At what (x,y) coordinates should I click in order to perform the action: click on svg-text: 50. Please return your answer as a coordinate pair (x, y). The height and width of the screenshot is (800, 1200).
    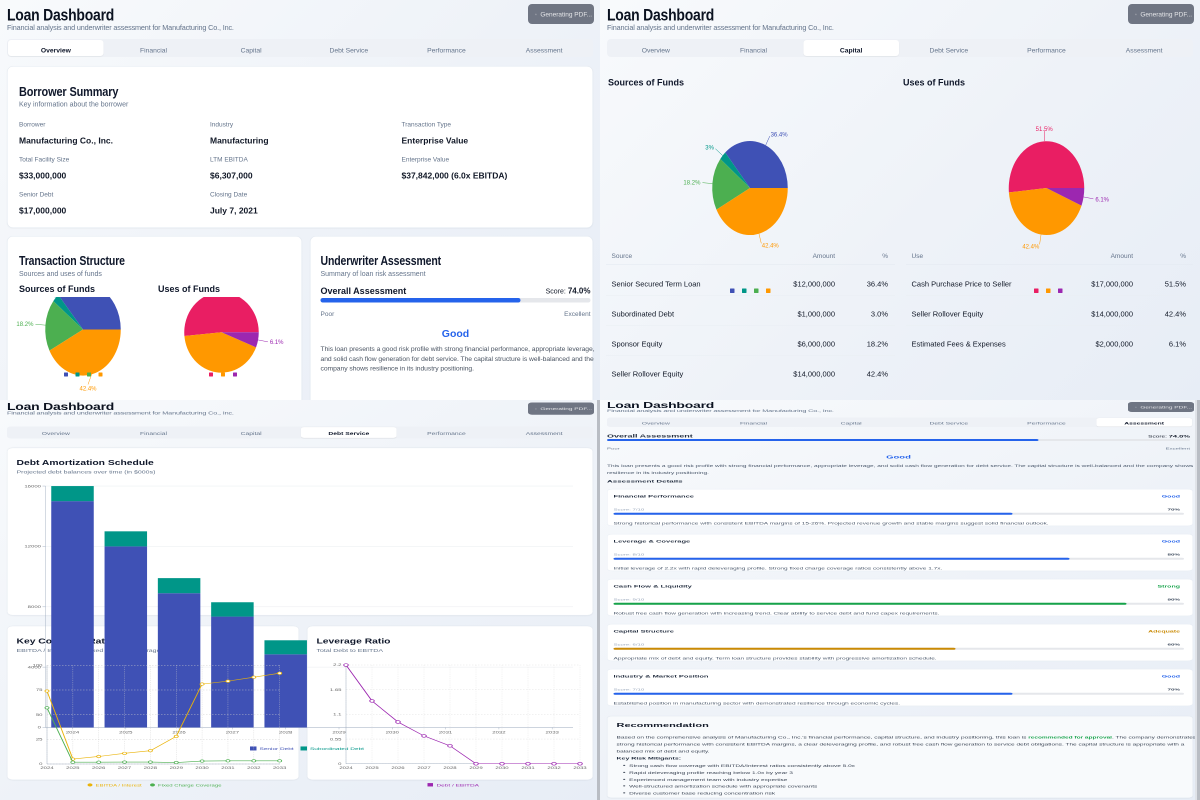
    Looking at the image, I should click on (39, 715).